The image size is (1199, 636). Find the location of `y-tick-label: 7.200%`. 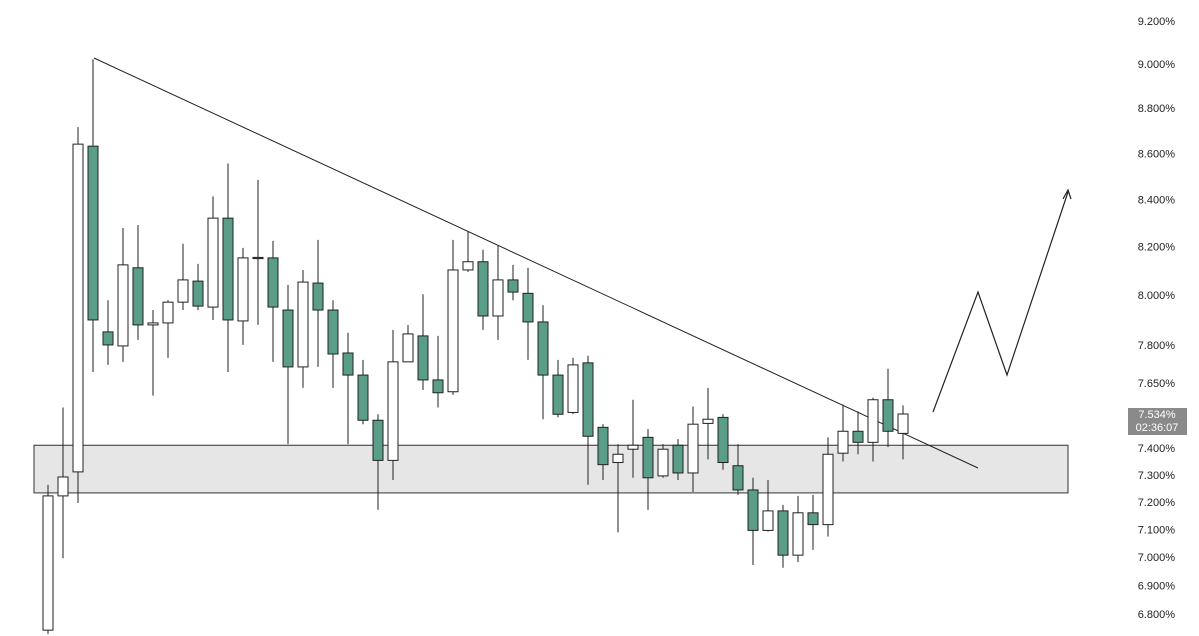

y-tick-label: 7.200% is located at coordinates (1157, 503).